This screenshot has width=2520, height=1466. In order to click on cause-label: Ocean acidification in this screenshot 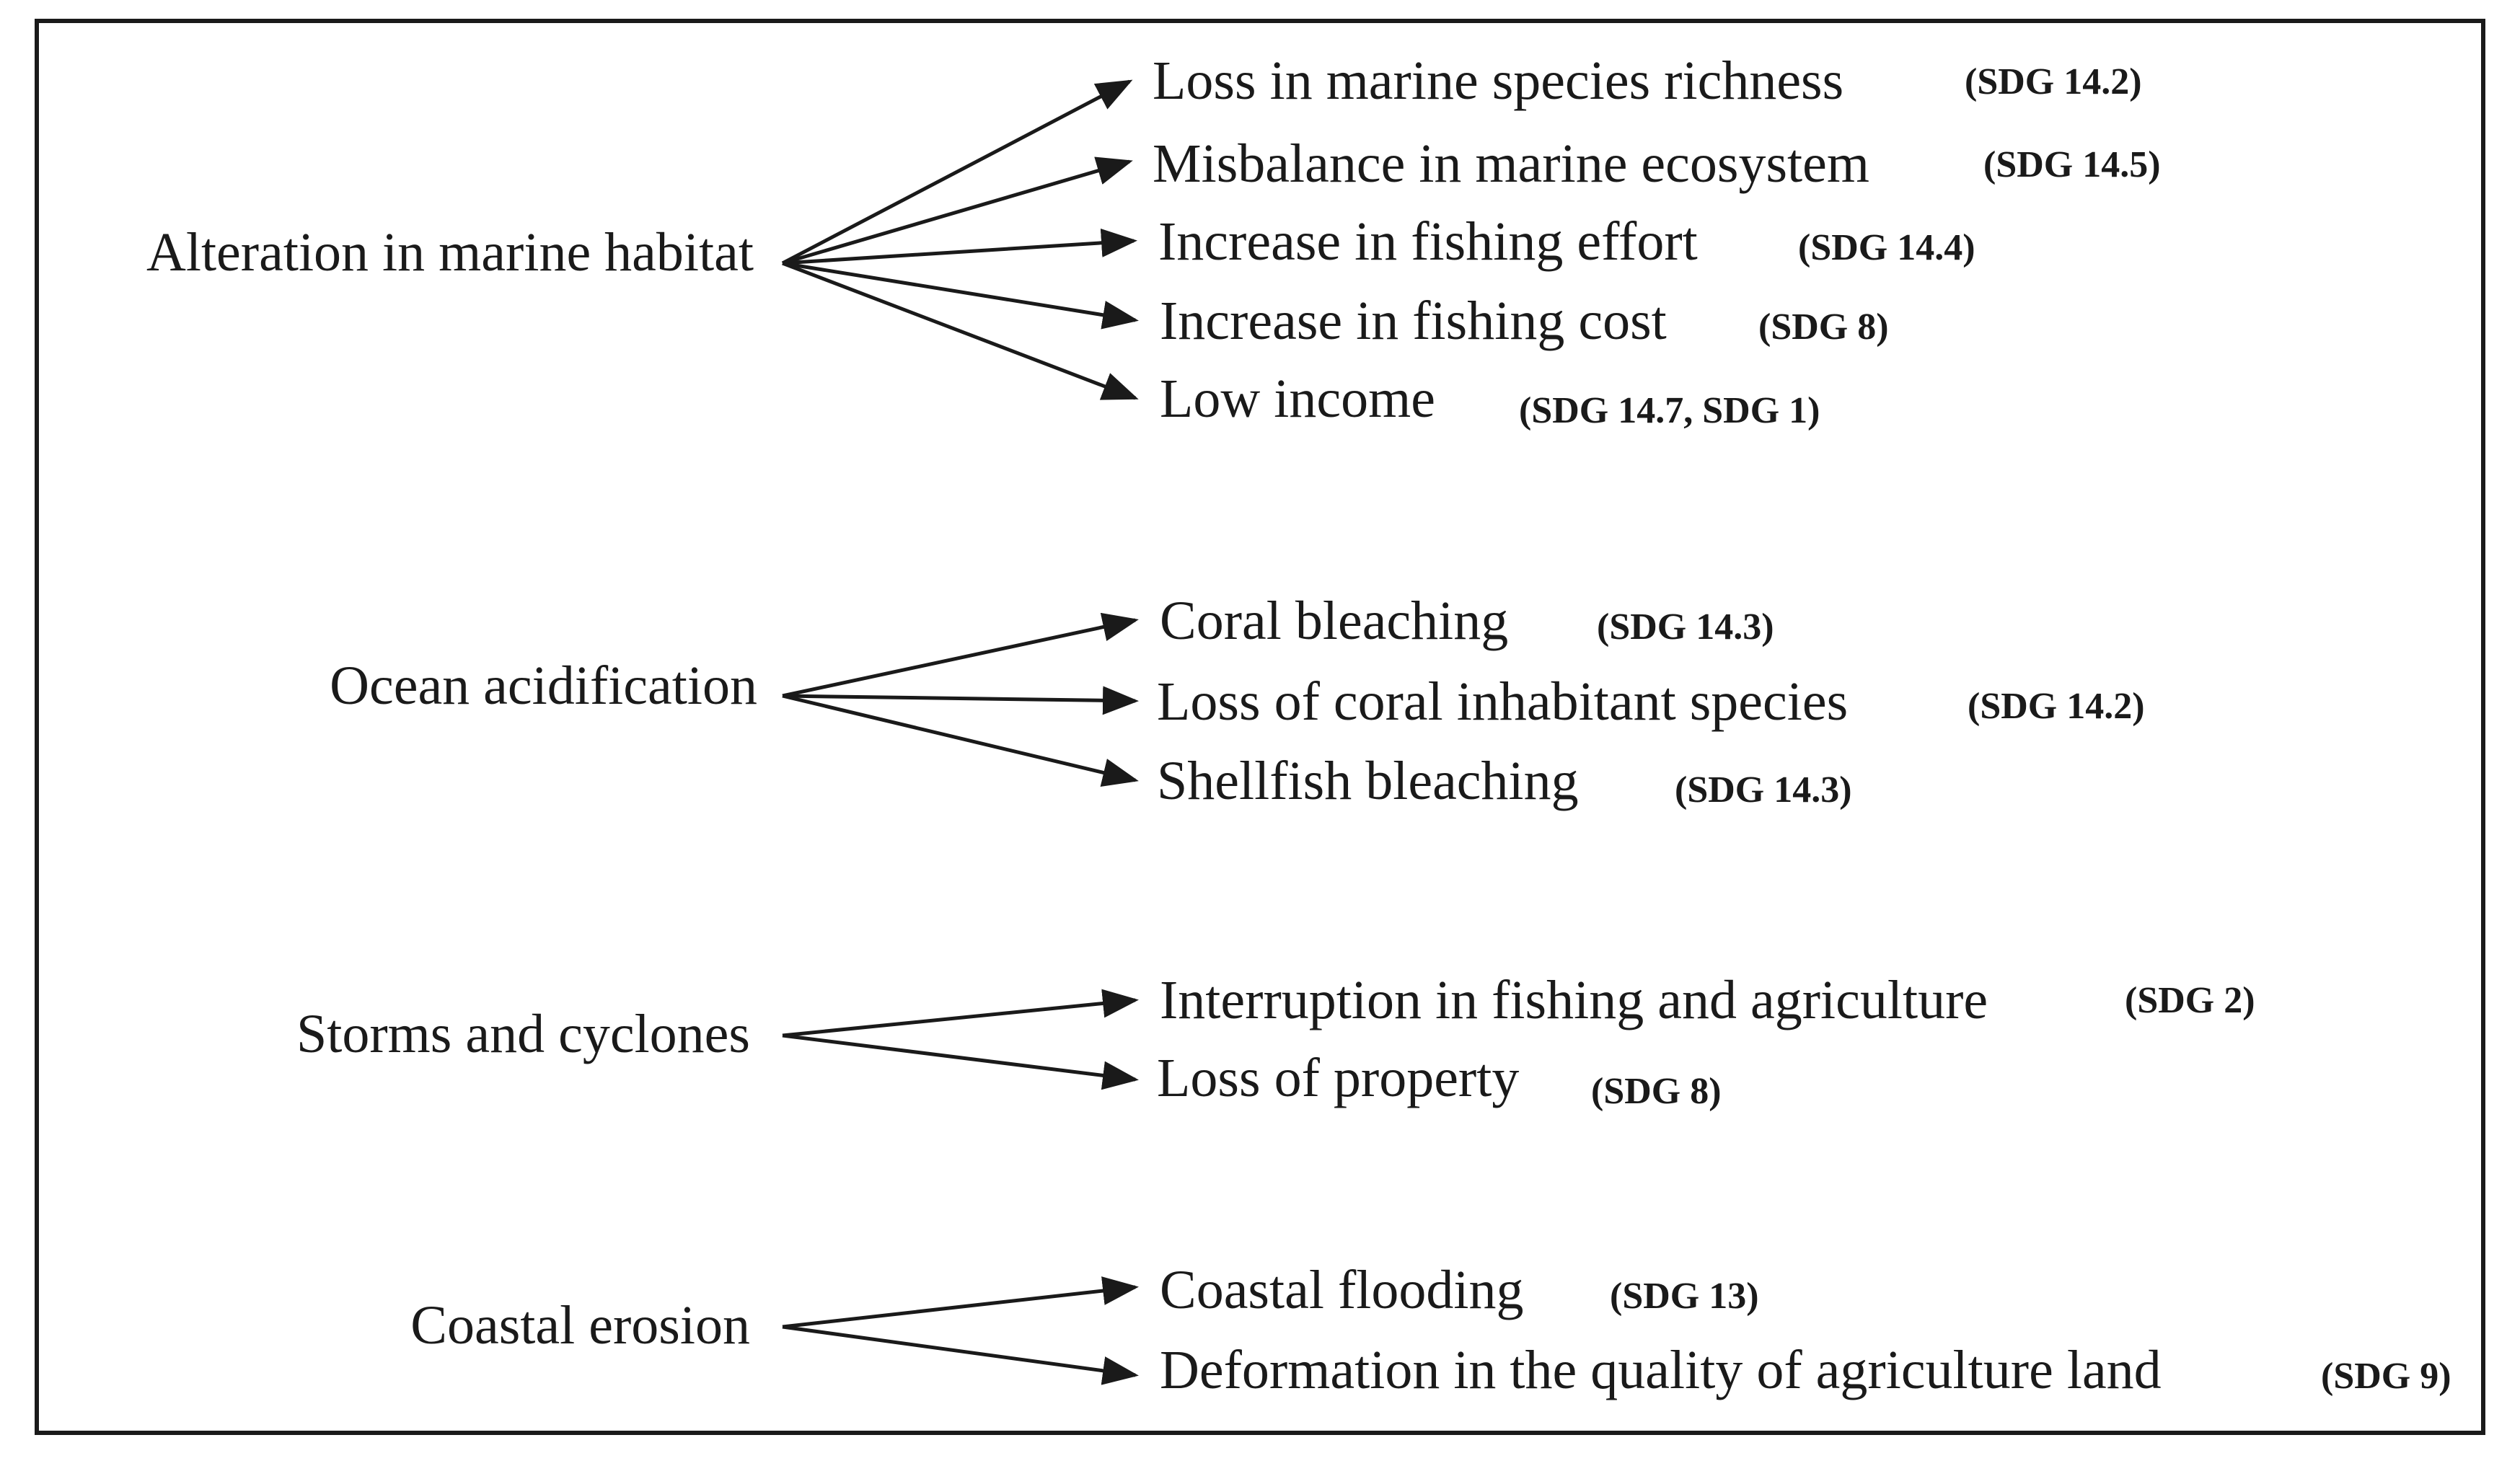, I will do `click(543, 685)`.